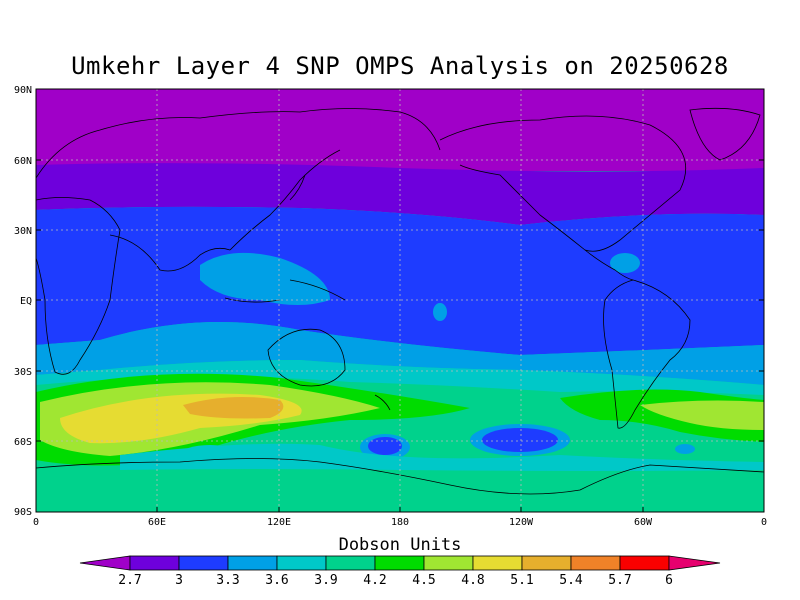  What do you see at coordinates (423, 580) in the screenshot?
I see `colorbar-label: 4.5` at bounding box center [423, 580].